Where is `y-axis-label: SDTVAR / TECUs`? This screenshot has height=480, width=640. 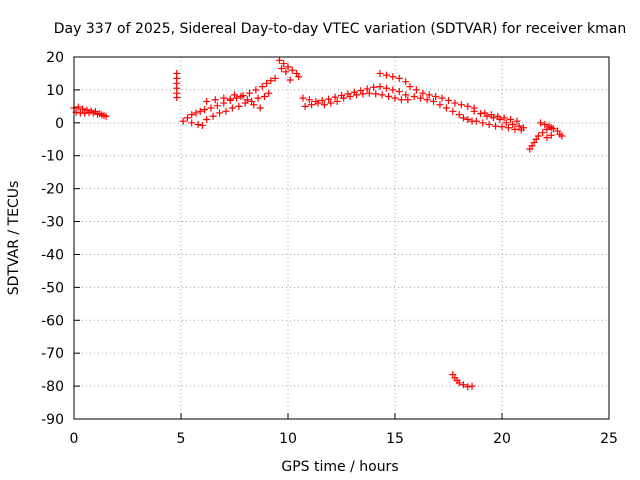
y-axis-label: SDTVAR / TECUs is located at coordinates (14, 238).